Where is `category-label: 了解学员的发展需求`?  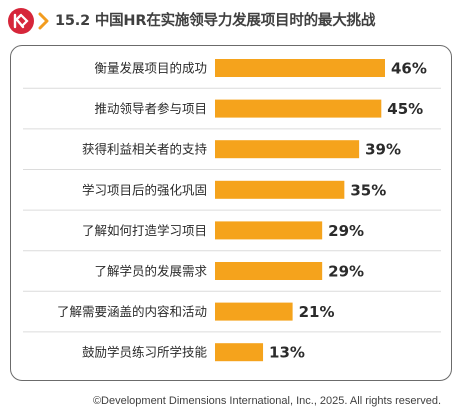 category-label: 了解学员的发展需求 is located at coordinates (150, 271).